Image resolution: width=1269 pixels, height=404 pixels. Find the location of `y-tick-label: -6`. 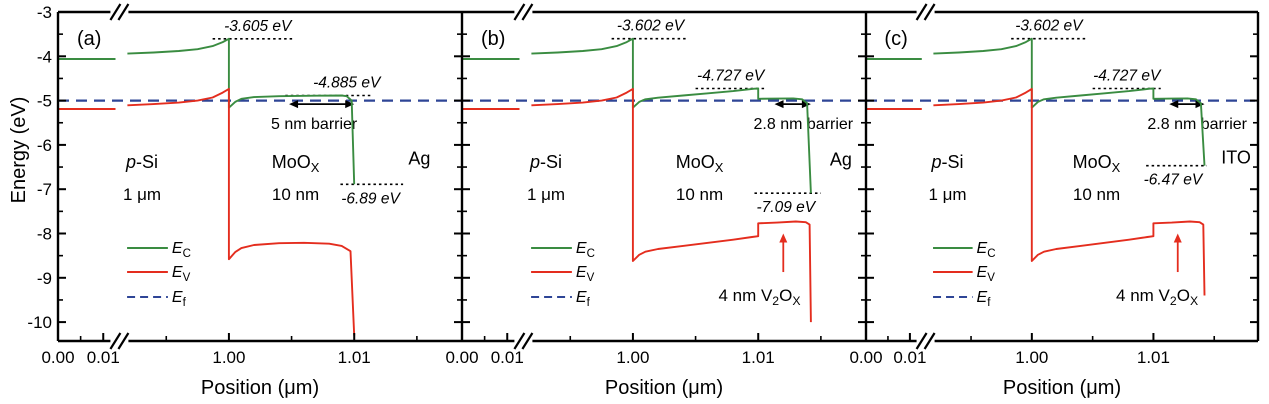

y-tick-label: -6 is located at coordinates (44, 145).